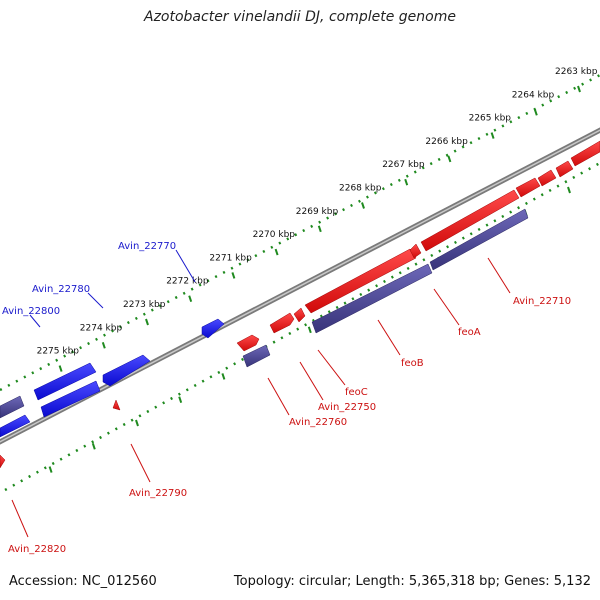 Image resolution: width=600 pixels, height=600 pixels. I want to click on gene-label-avin-22760: Avin_22760, so click(318, 422).